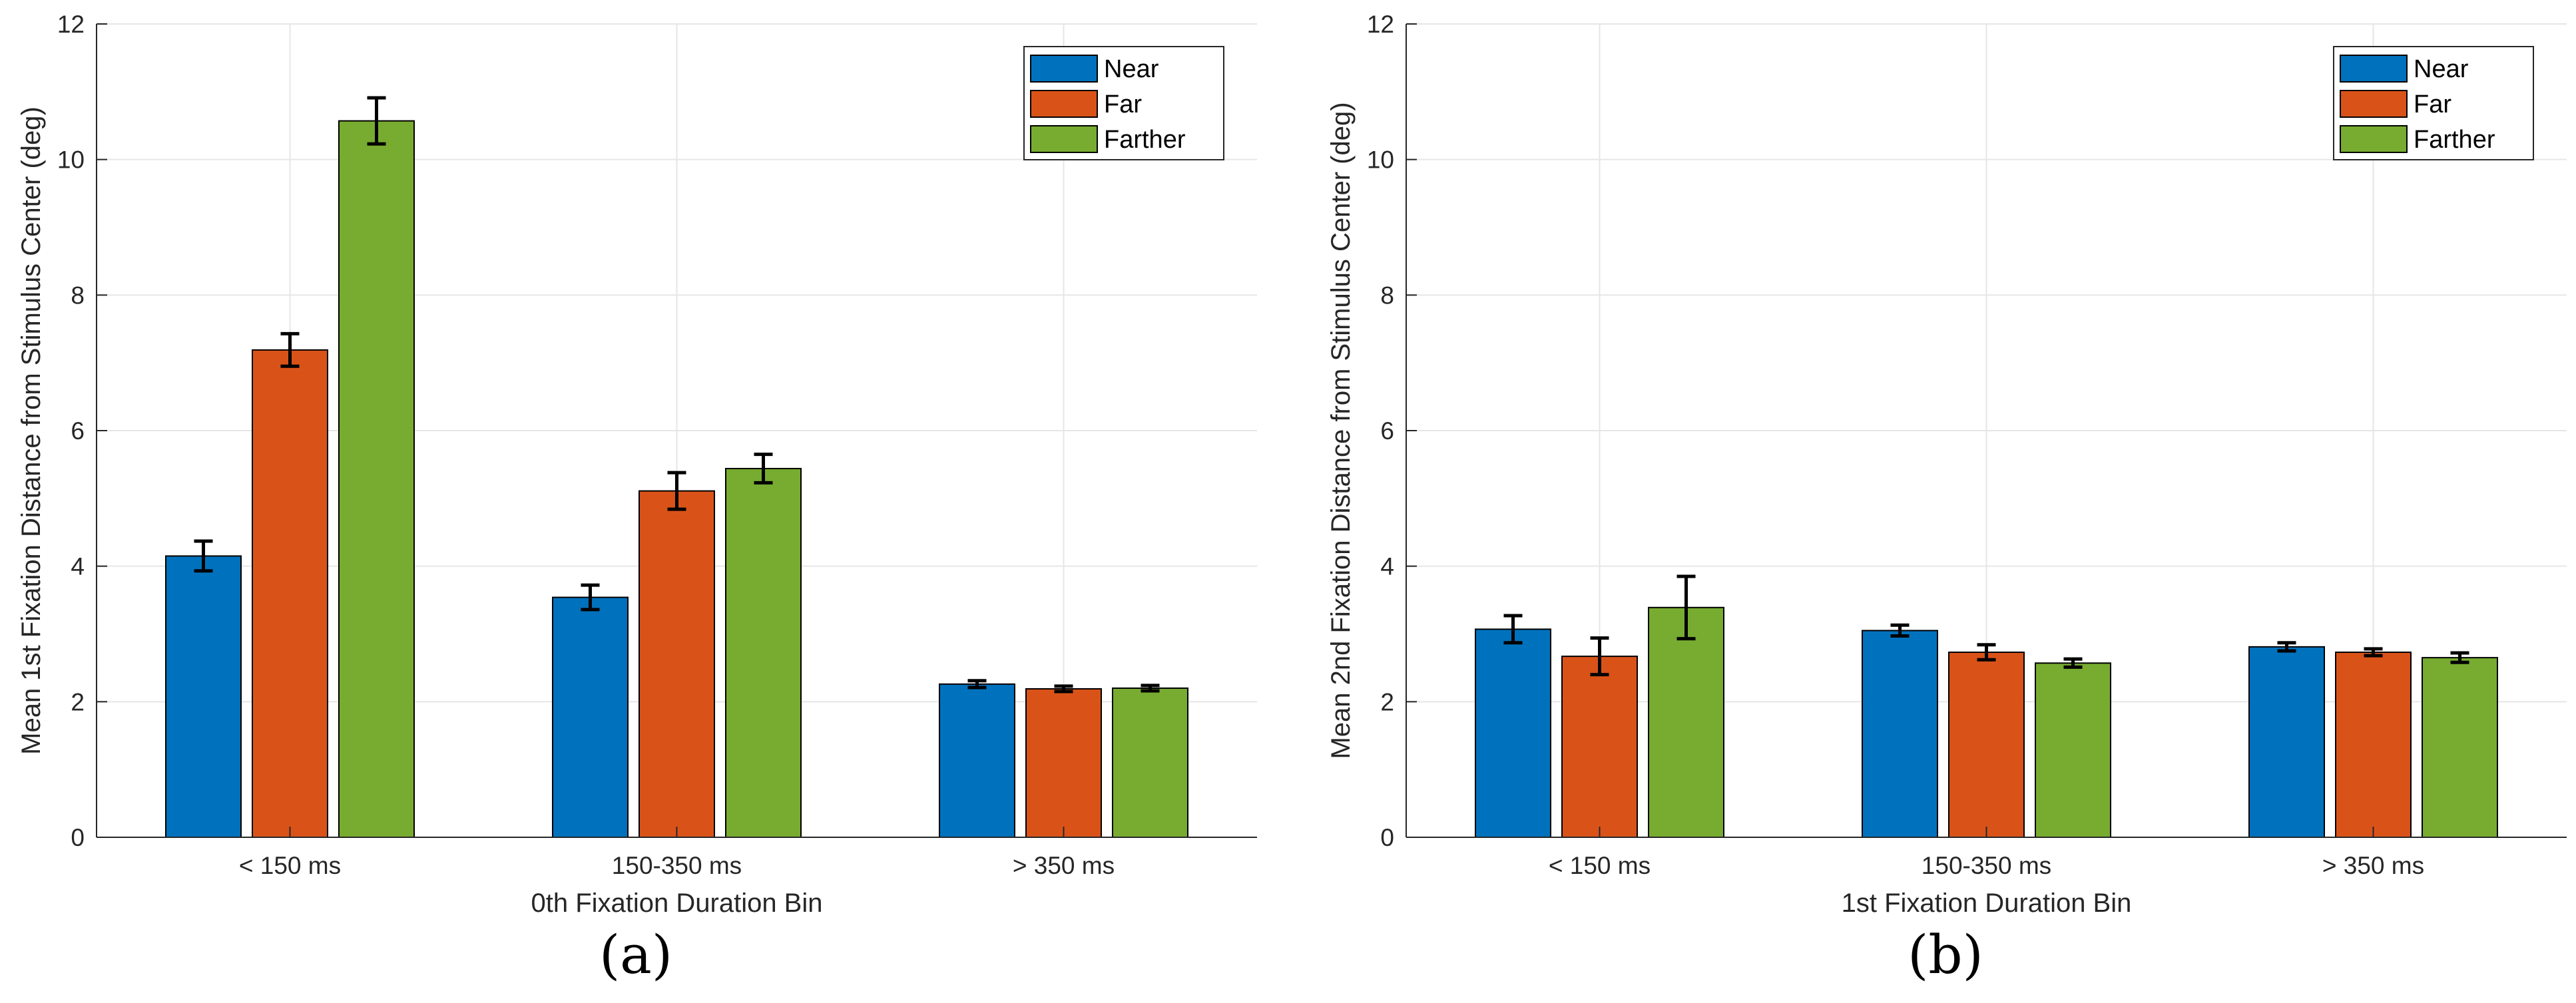 The width and height of the screenshot is (2576, 1003). What do you see at coordinates (636, 955) in the screenshot?
I see `panel-label-a: (a)` at bounding box center [636, 955].